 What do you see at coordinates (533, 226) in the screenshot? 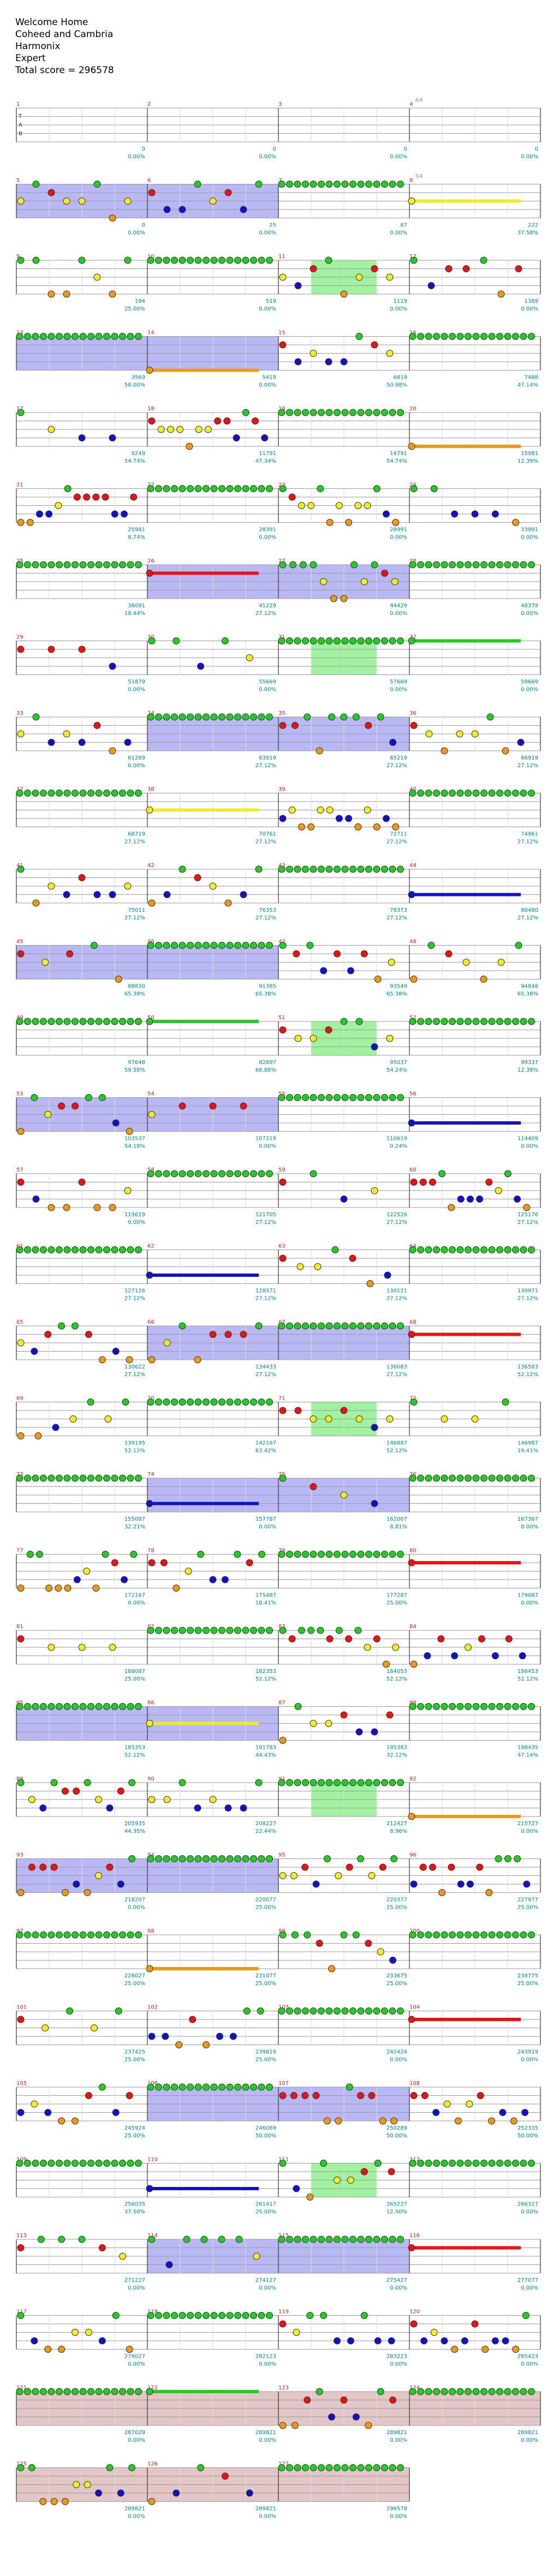
I see `measure-score: 222` at bounding box center [533, 226].